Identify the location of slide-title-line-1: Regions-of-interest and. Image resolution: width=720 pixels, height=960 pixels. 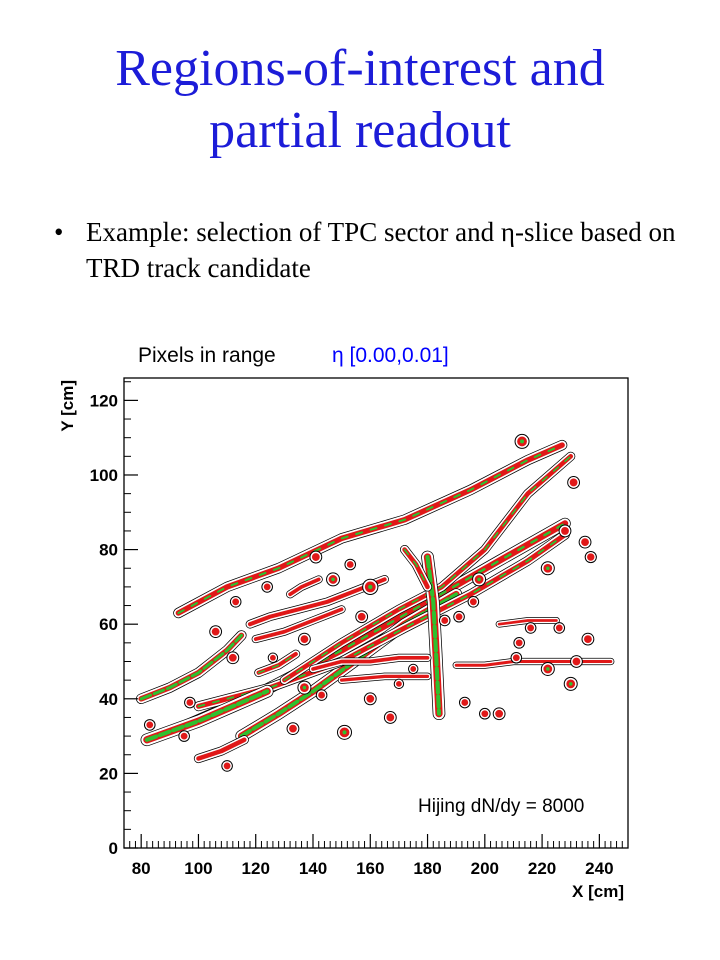
(360, 68).